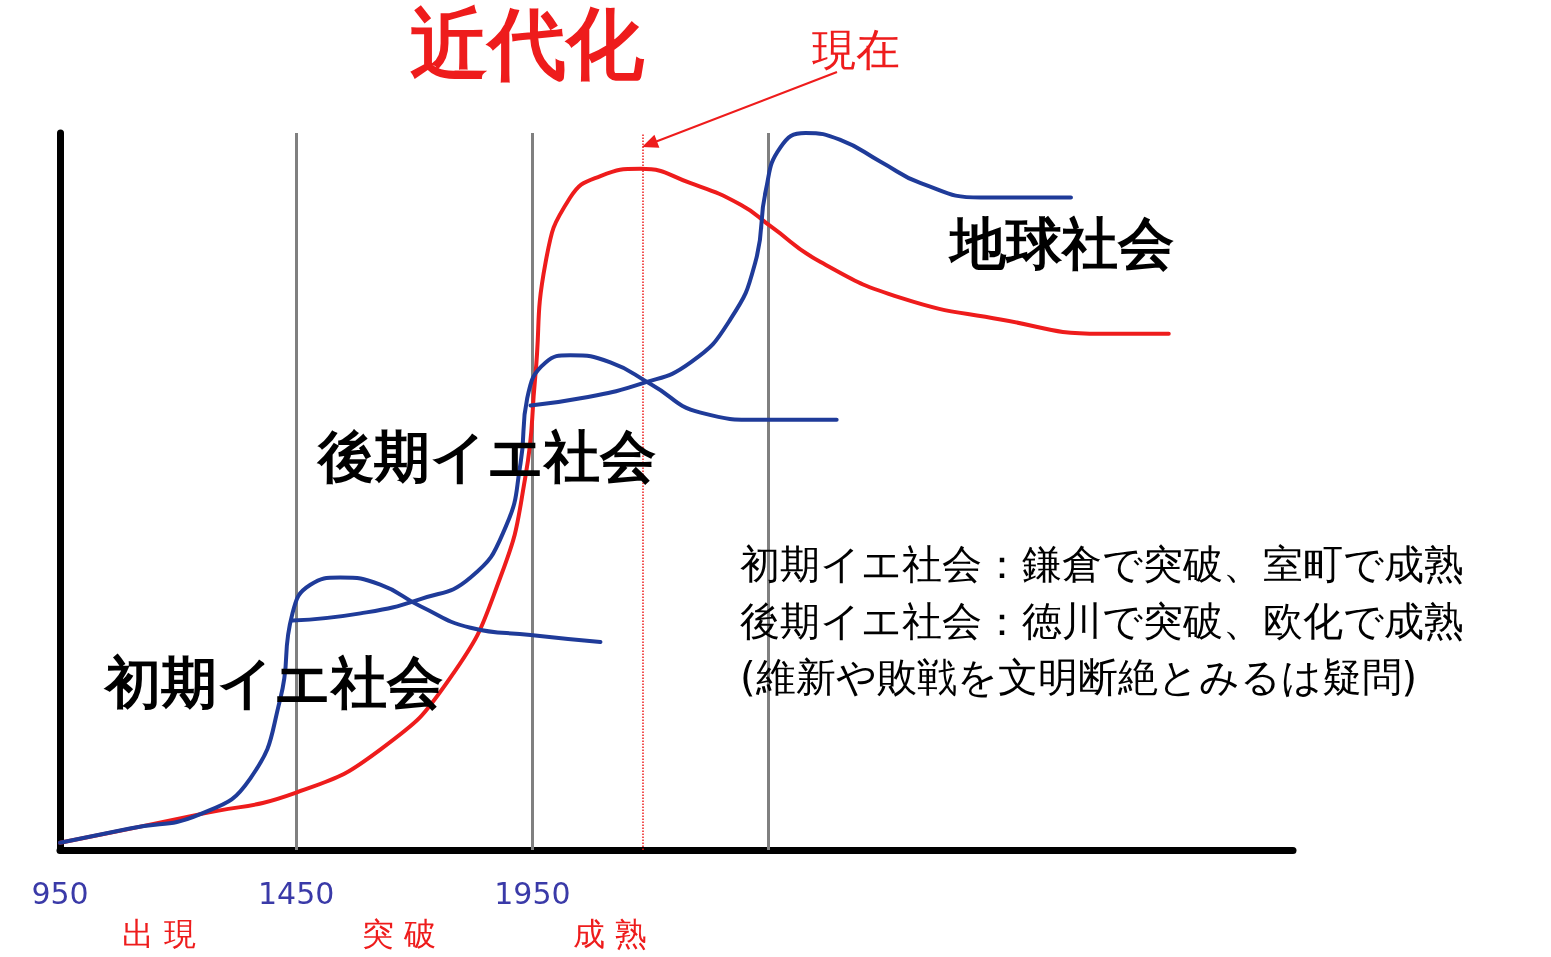 This screenshot has width=1551, height=957. Describe the element at coordinates (856, 49) in the screenshot. I see `ref-line-label: 現在` at that location.